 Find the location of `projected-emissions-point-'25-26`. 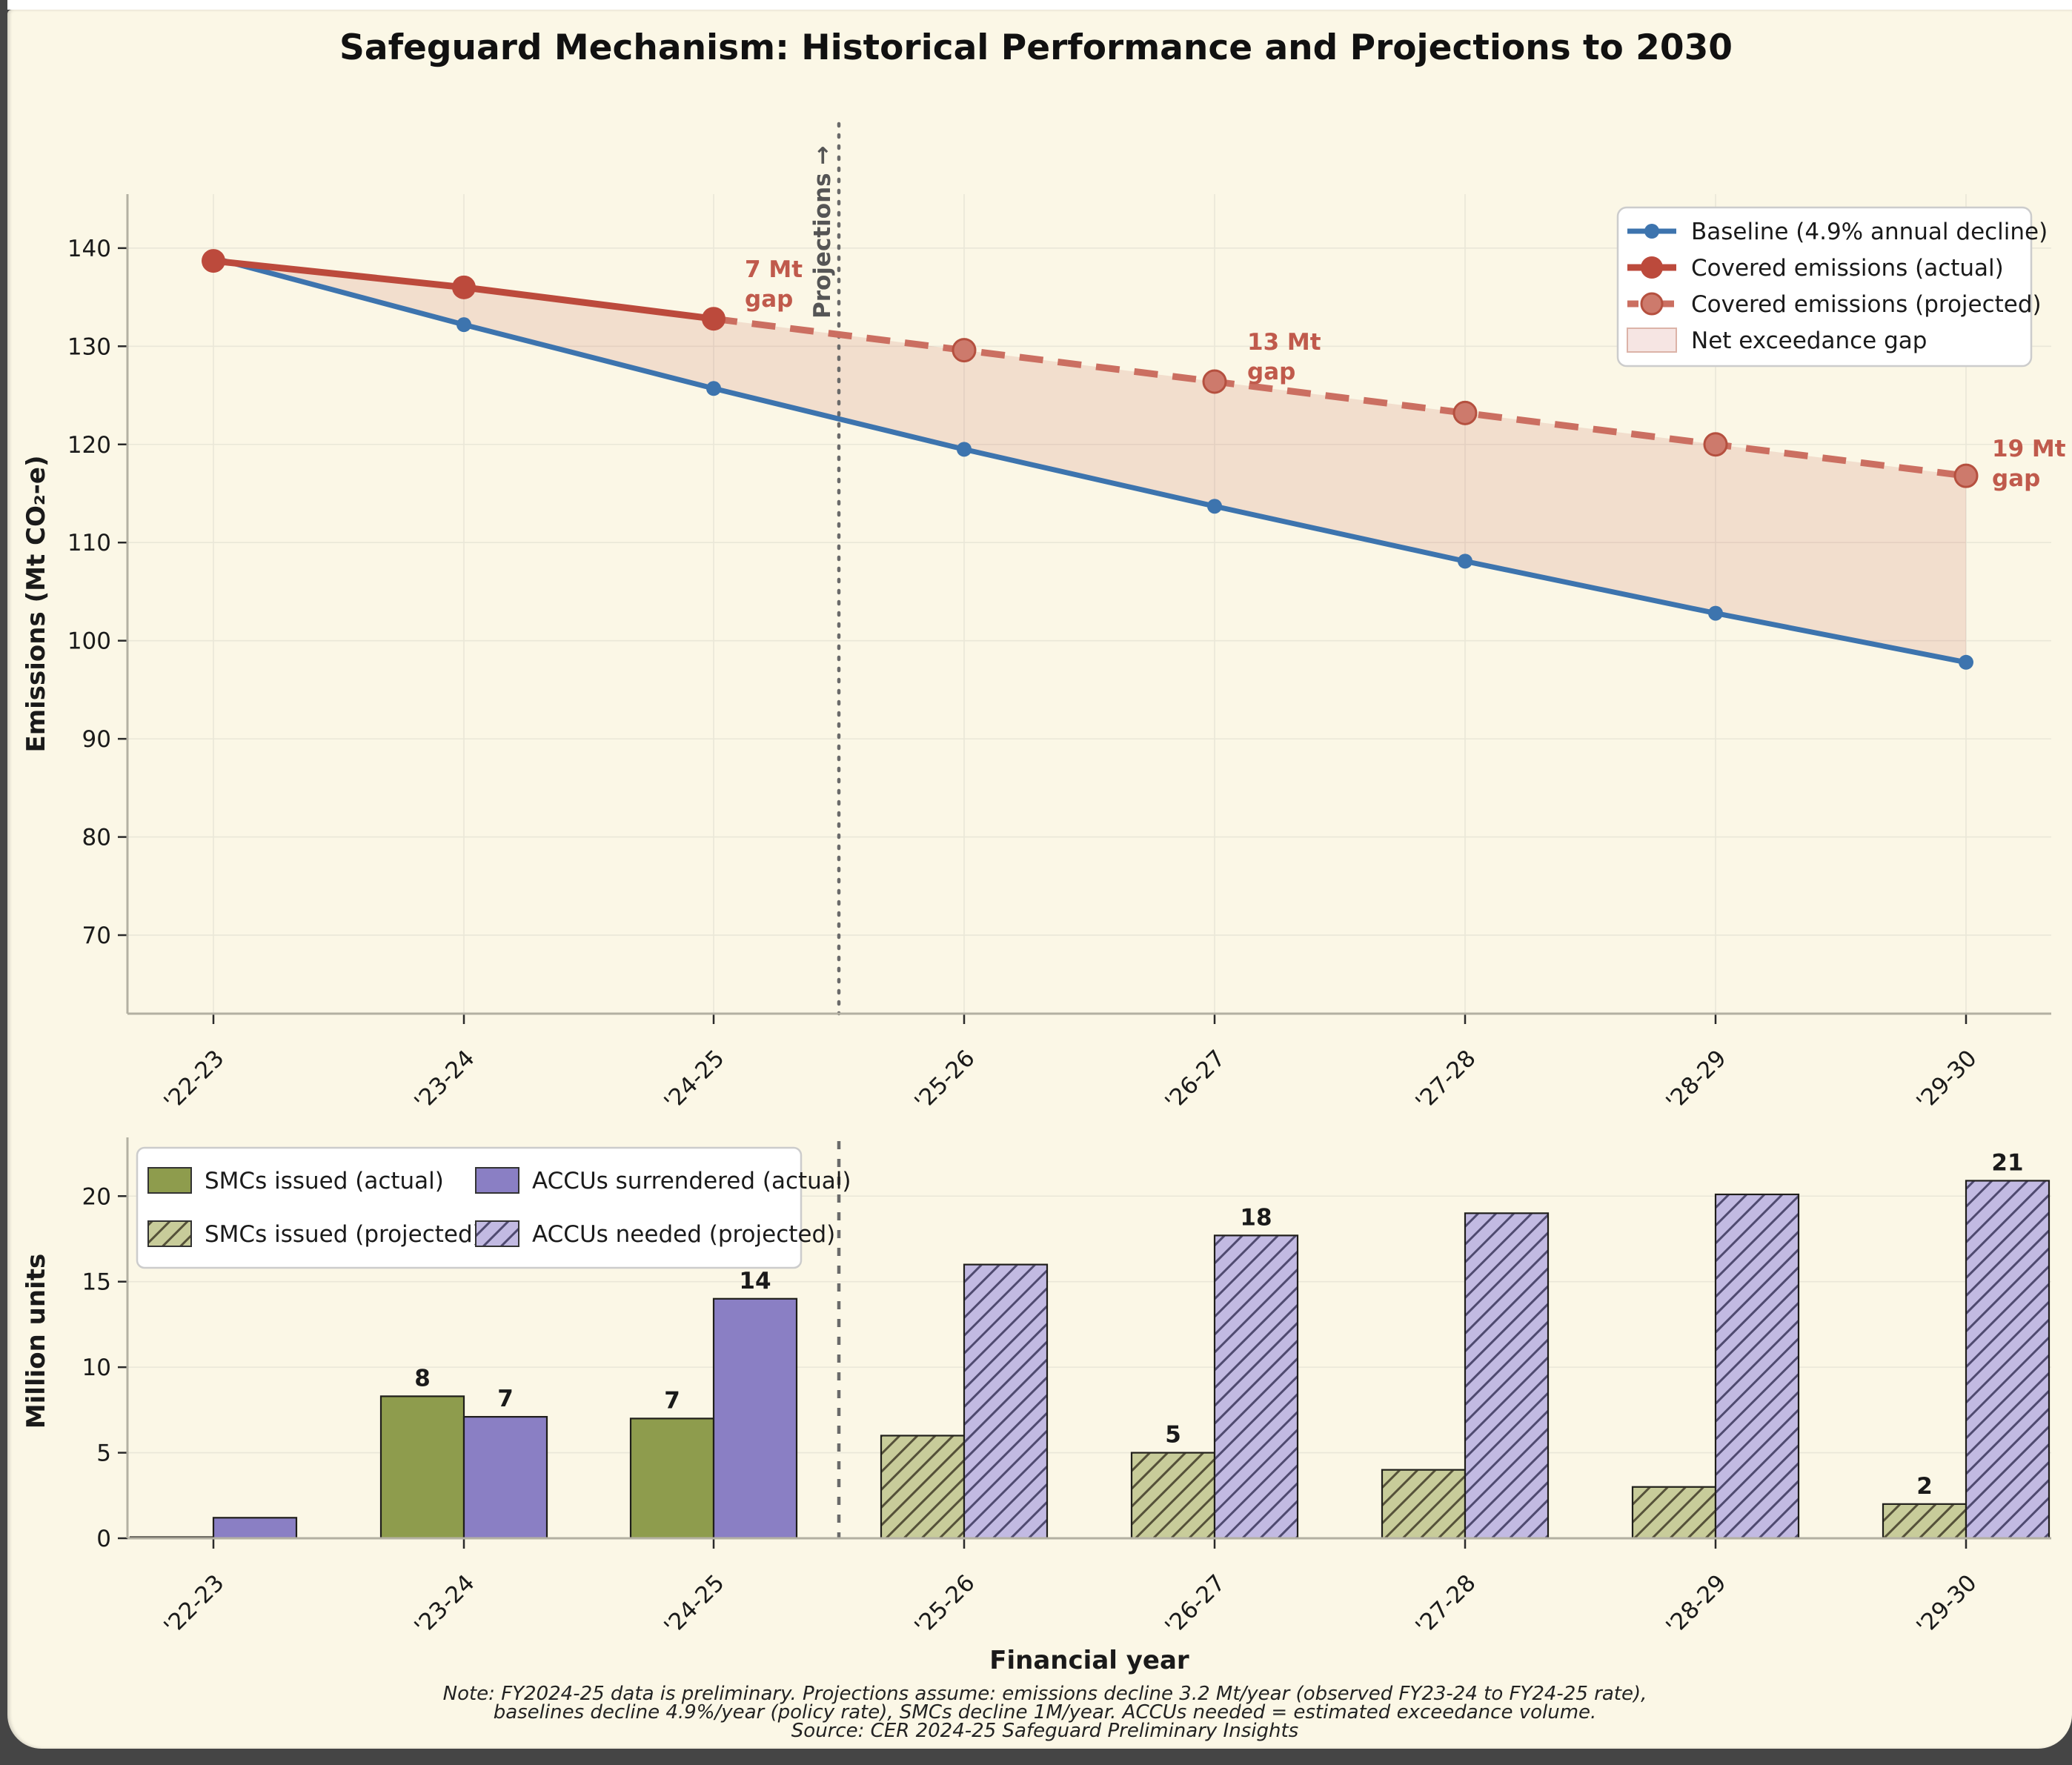

projected-emissions-point-'25-26 is located at coordinates (964, 350).